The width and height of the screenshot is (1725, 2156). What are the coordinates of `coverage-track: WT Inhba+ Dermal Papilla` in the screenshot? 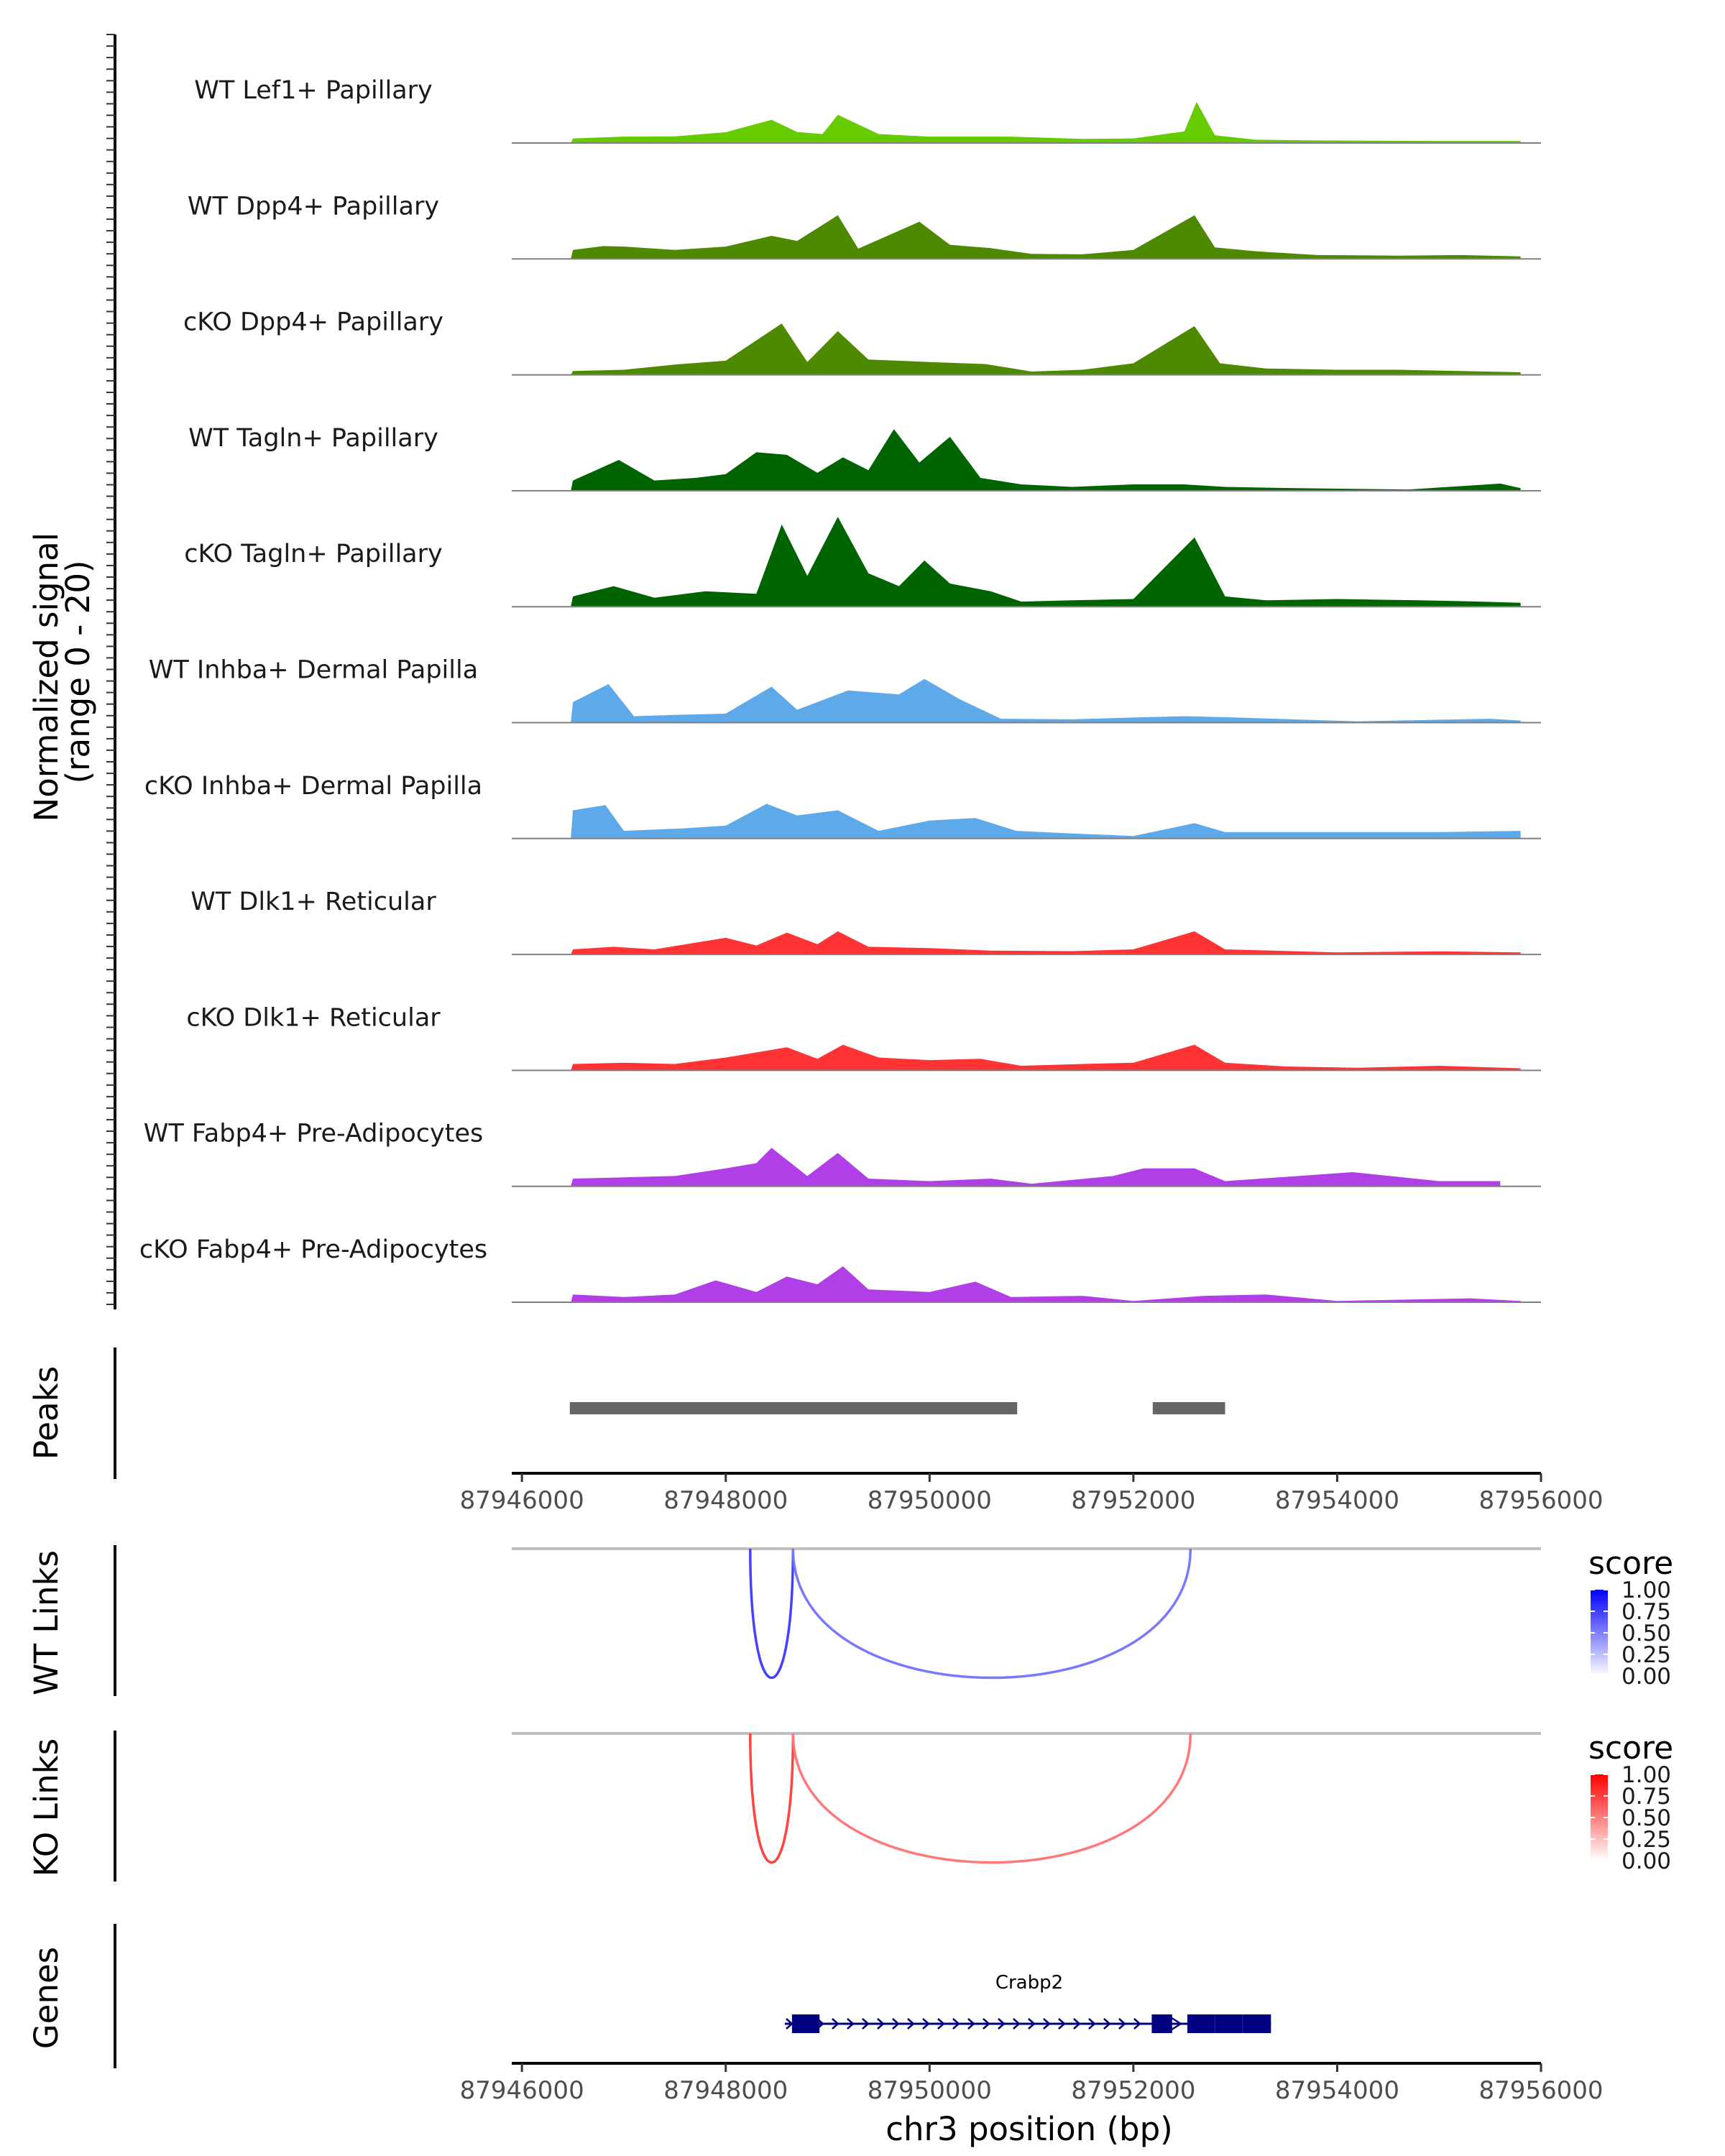 It's located at (845, 690).